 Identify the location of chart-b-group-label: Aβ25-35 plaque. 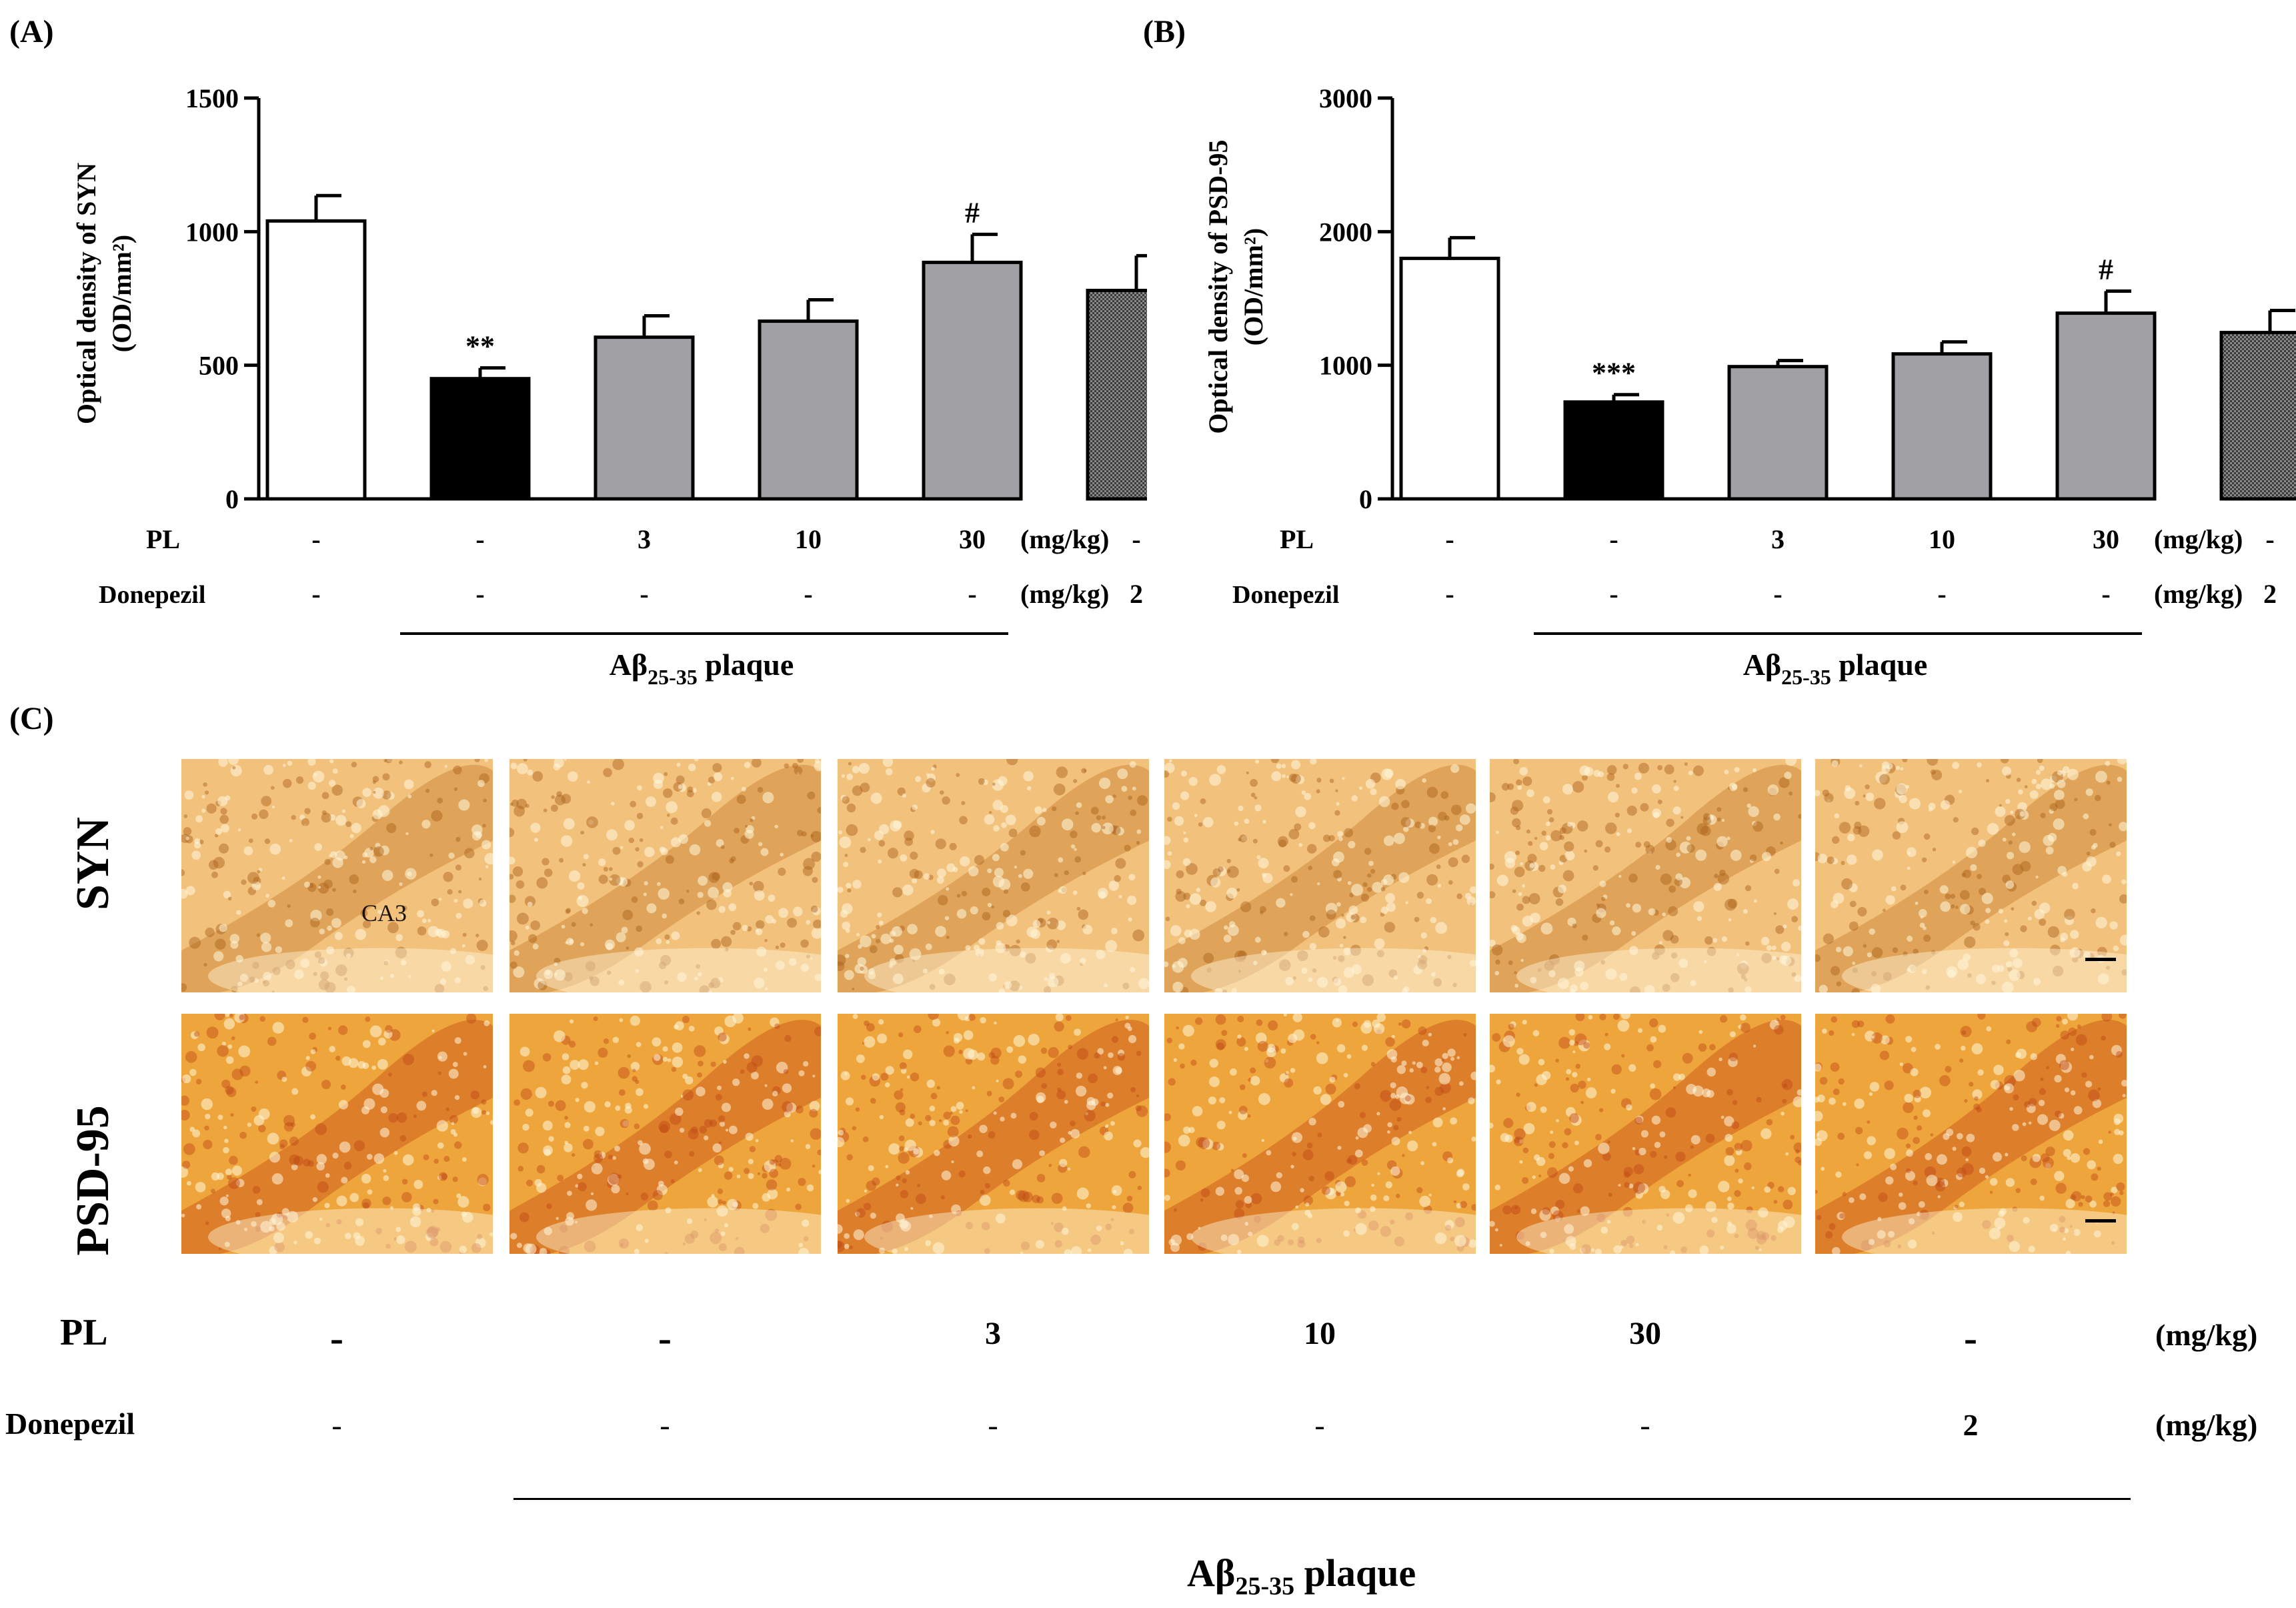
(1835, 668).